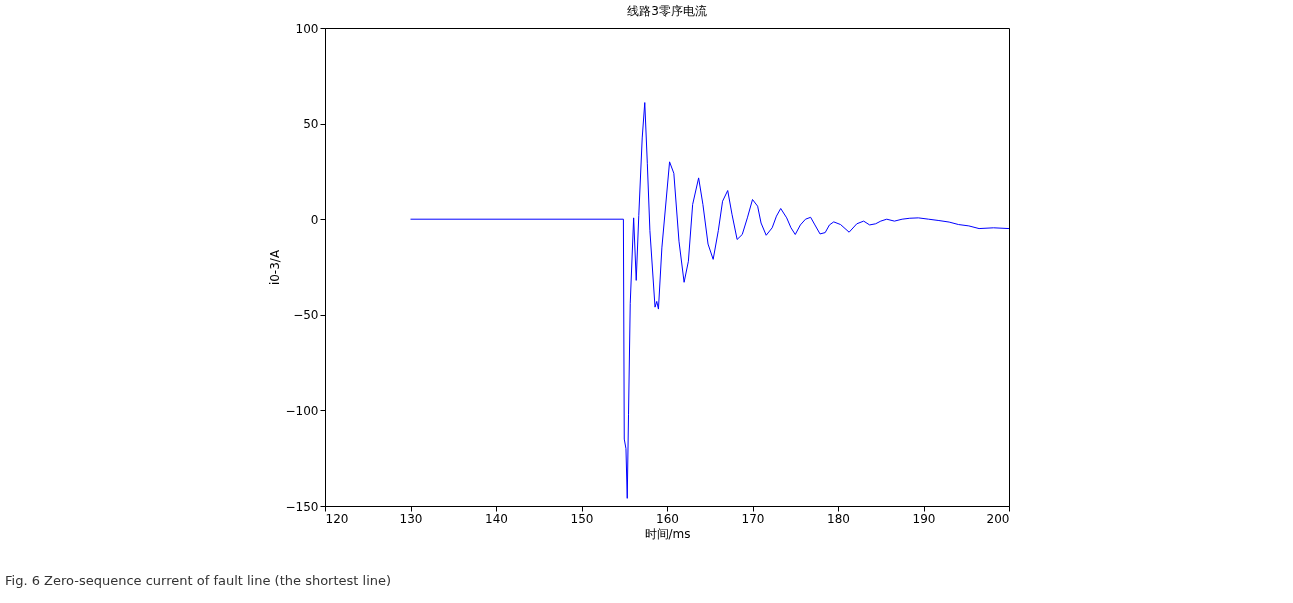 The image size is (1293, 603). Describe the element at coordinates (998, 518) in the screenshot. I see `x-tick-label: 200` at that location.